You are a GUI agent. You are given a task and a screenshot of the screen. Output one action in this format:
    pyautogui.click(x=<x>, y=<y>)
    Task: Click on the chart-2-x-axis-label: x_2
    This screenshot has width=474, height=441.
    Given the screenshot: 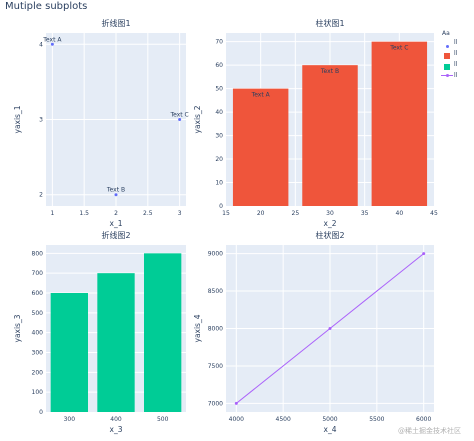 What is the action you would take?
    pyautogui.click(x=330, y=223)
    